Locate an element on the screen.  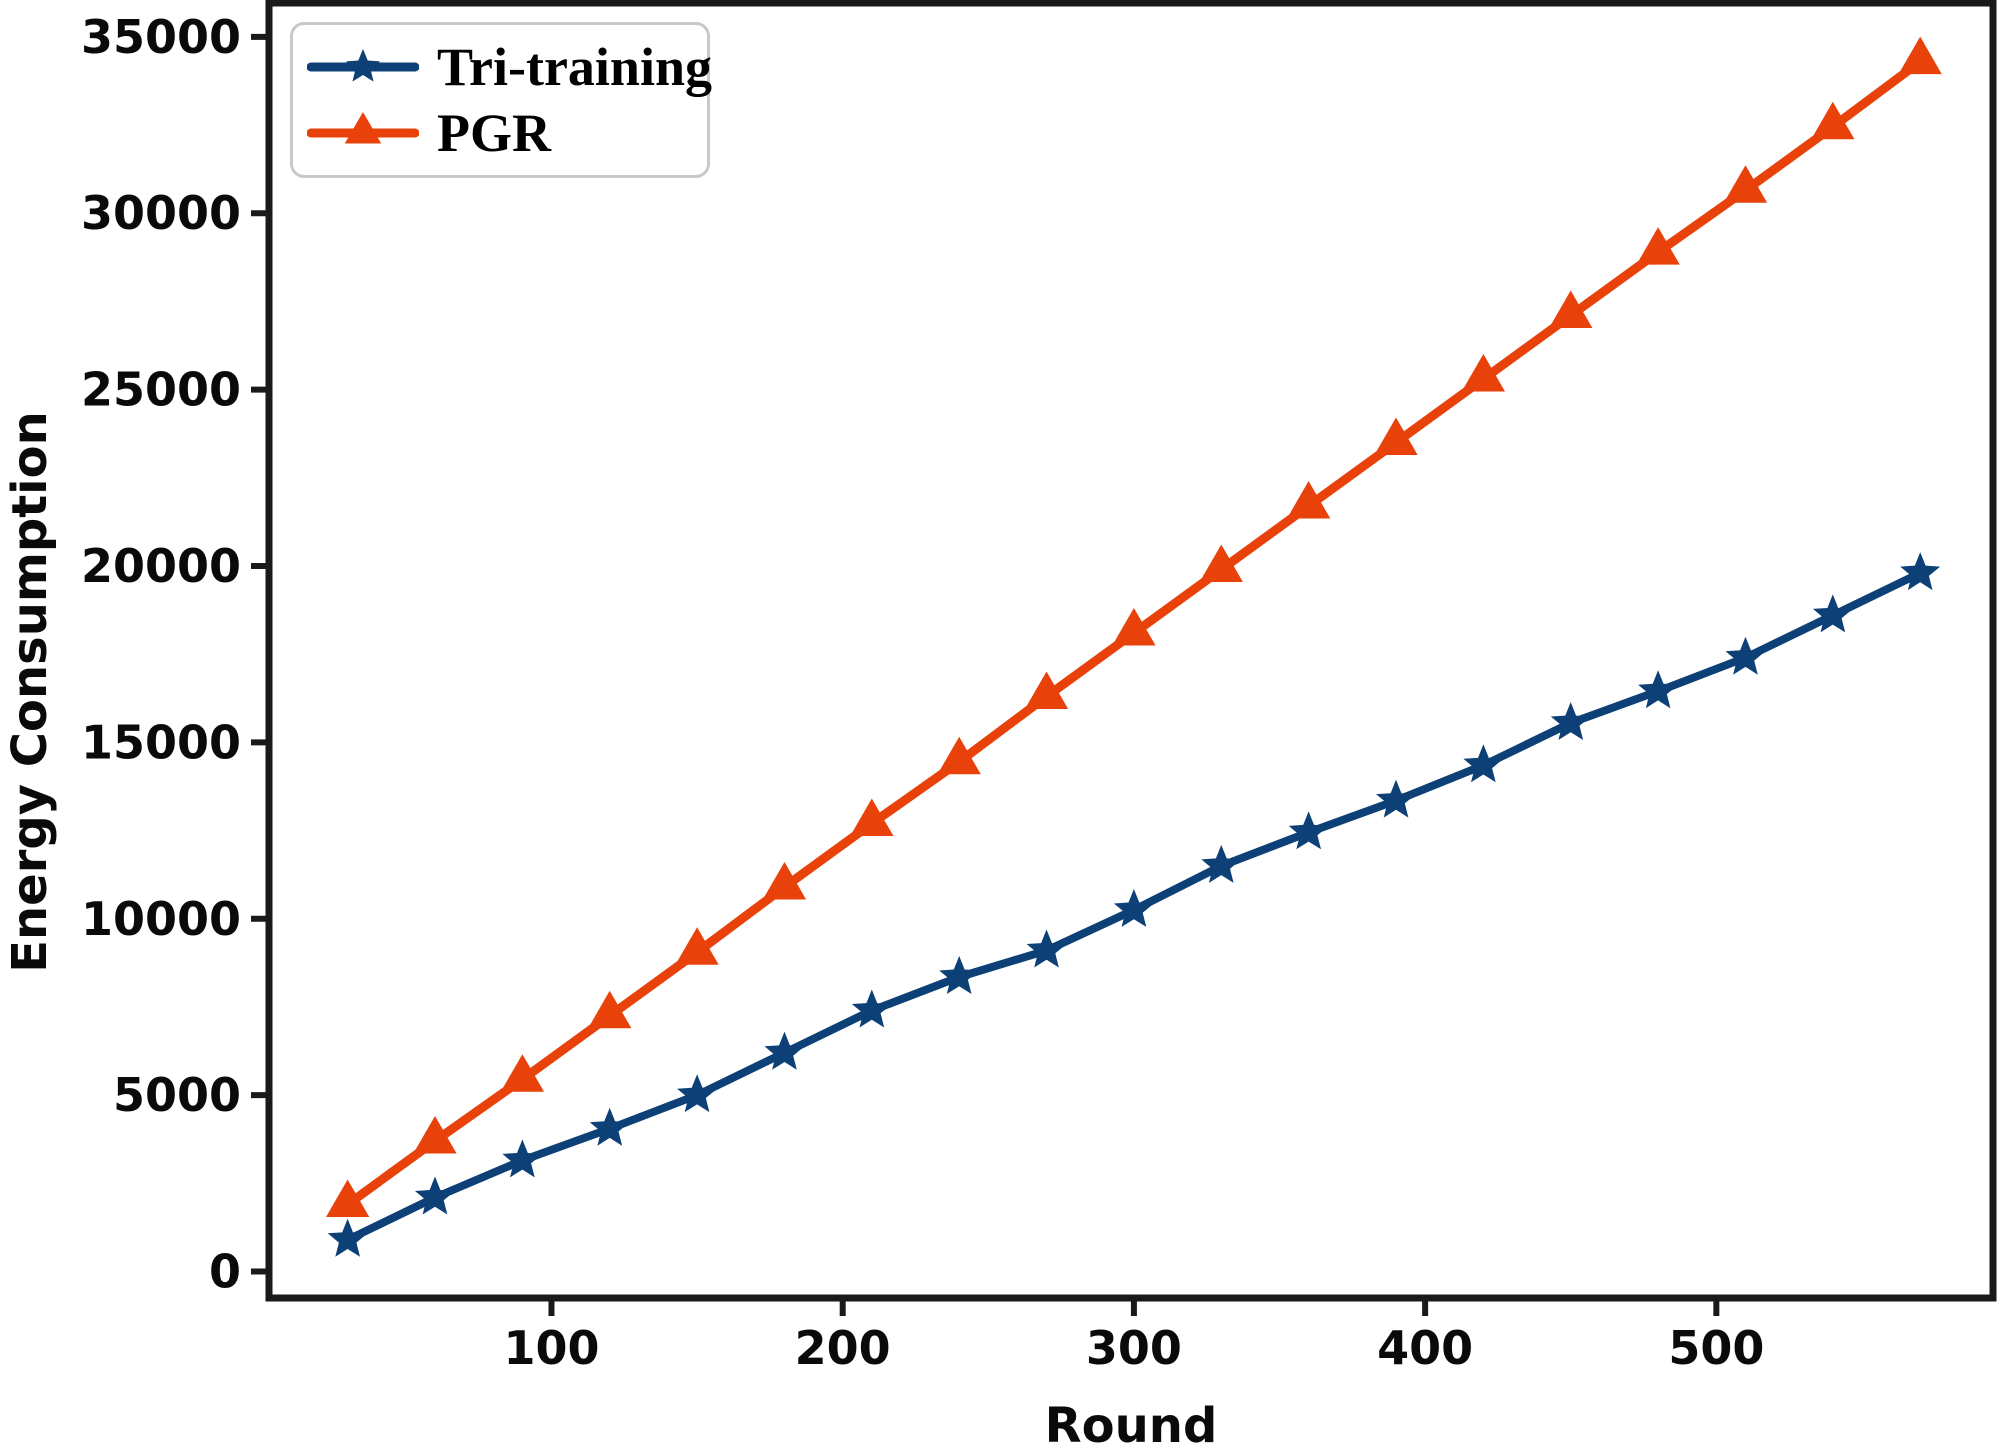
x-axis-label: Round is located at coordinates (1131, 1425).